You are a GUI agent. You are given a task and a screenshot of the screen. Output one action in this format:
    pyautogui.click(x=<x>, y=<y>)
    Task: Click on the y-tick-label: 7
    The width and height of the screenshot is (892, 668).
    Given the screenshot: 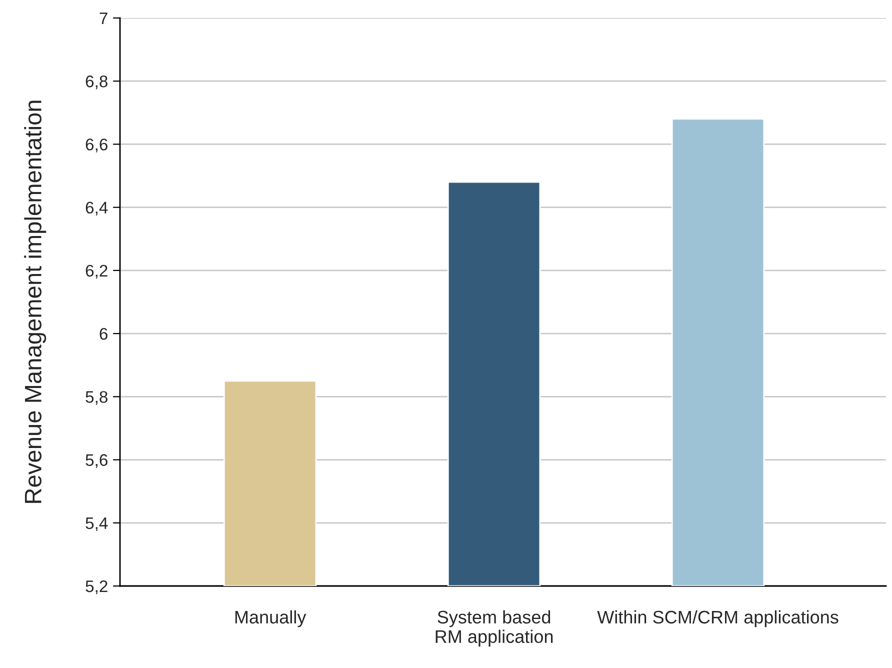 What is the action you would take?
    pyautogui.click(x=104, y=18)
    